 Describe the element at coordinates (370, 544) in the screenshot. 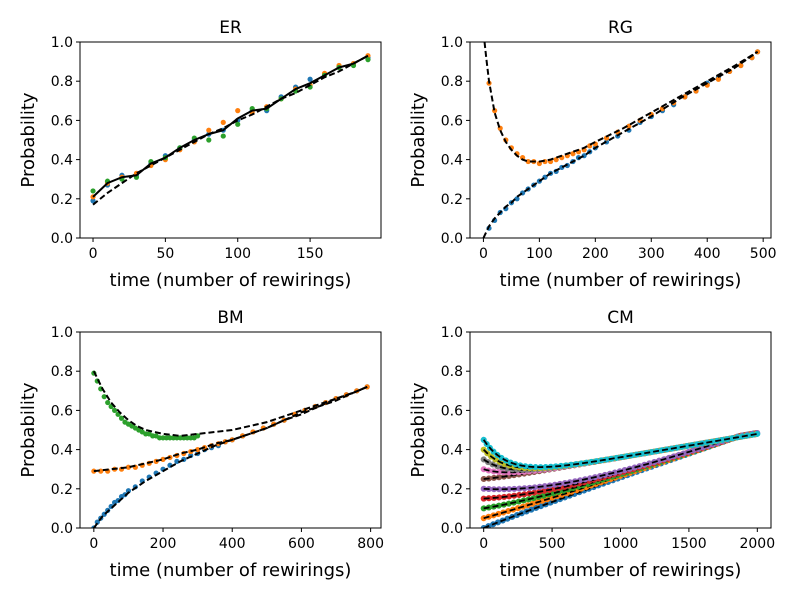

I see `x-tick-label: 800` at that location.